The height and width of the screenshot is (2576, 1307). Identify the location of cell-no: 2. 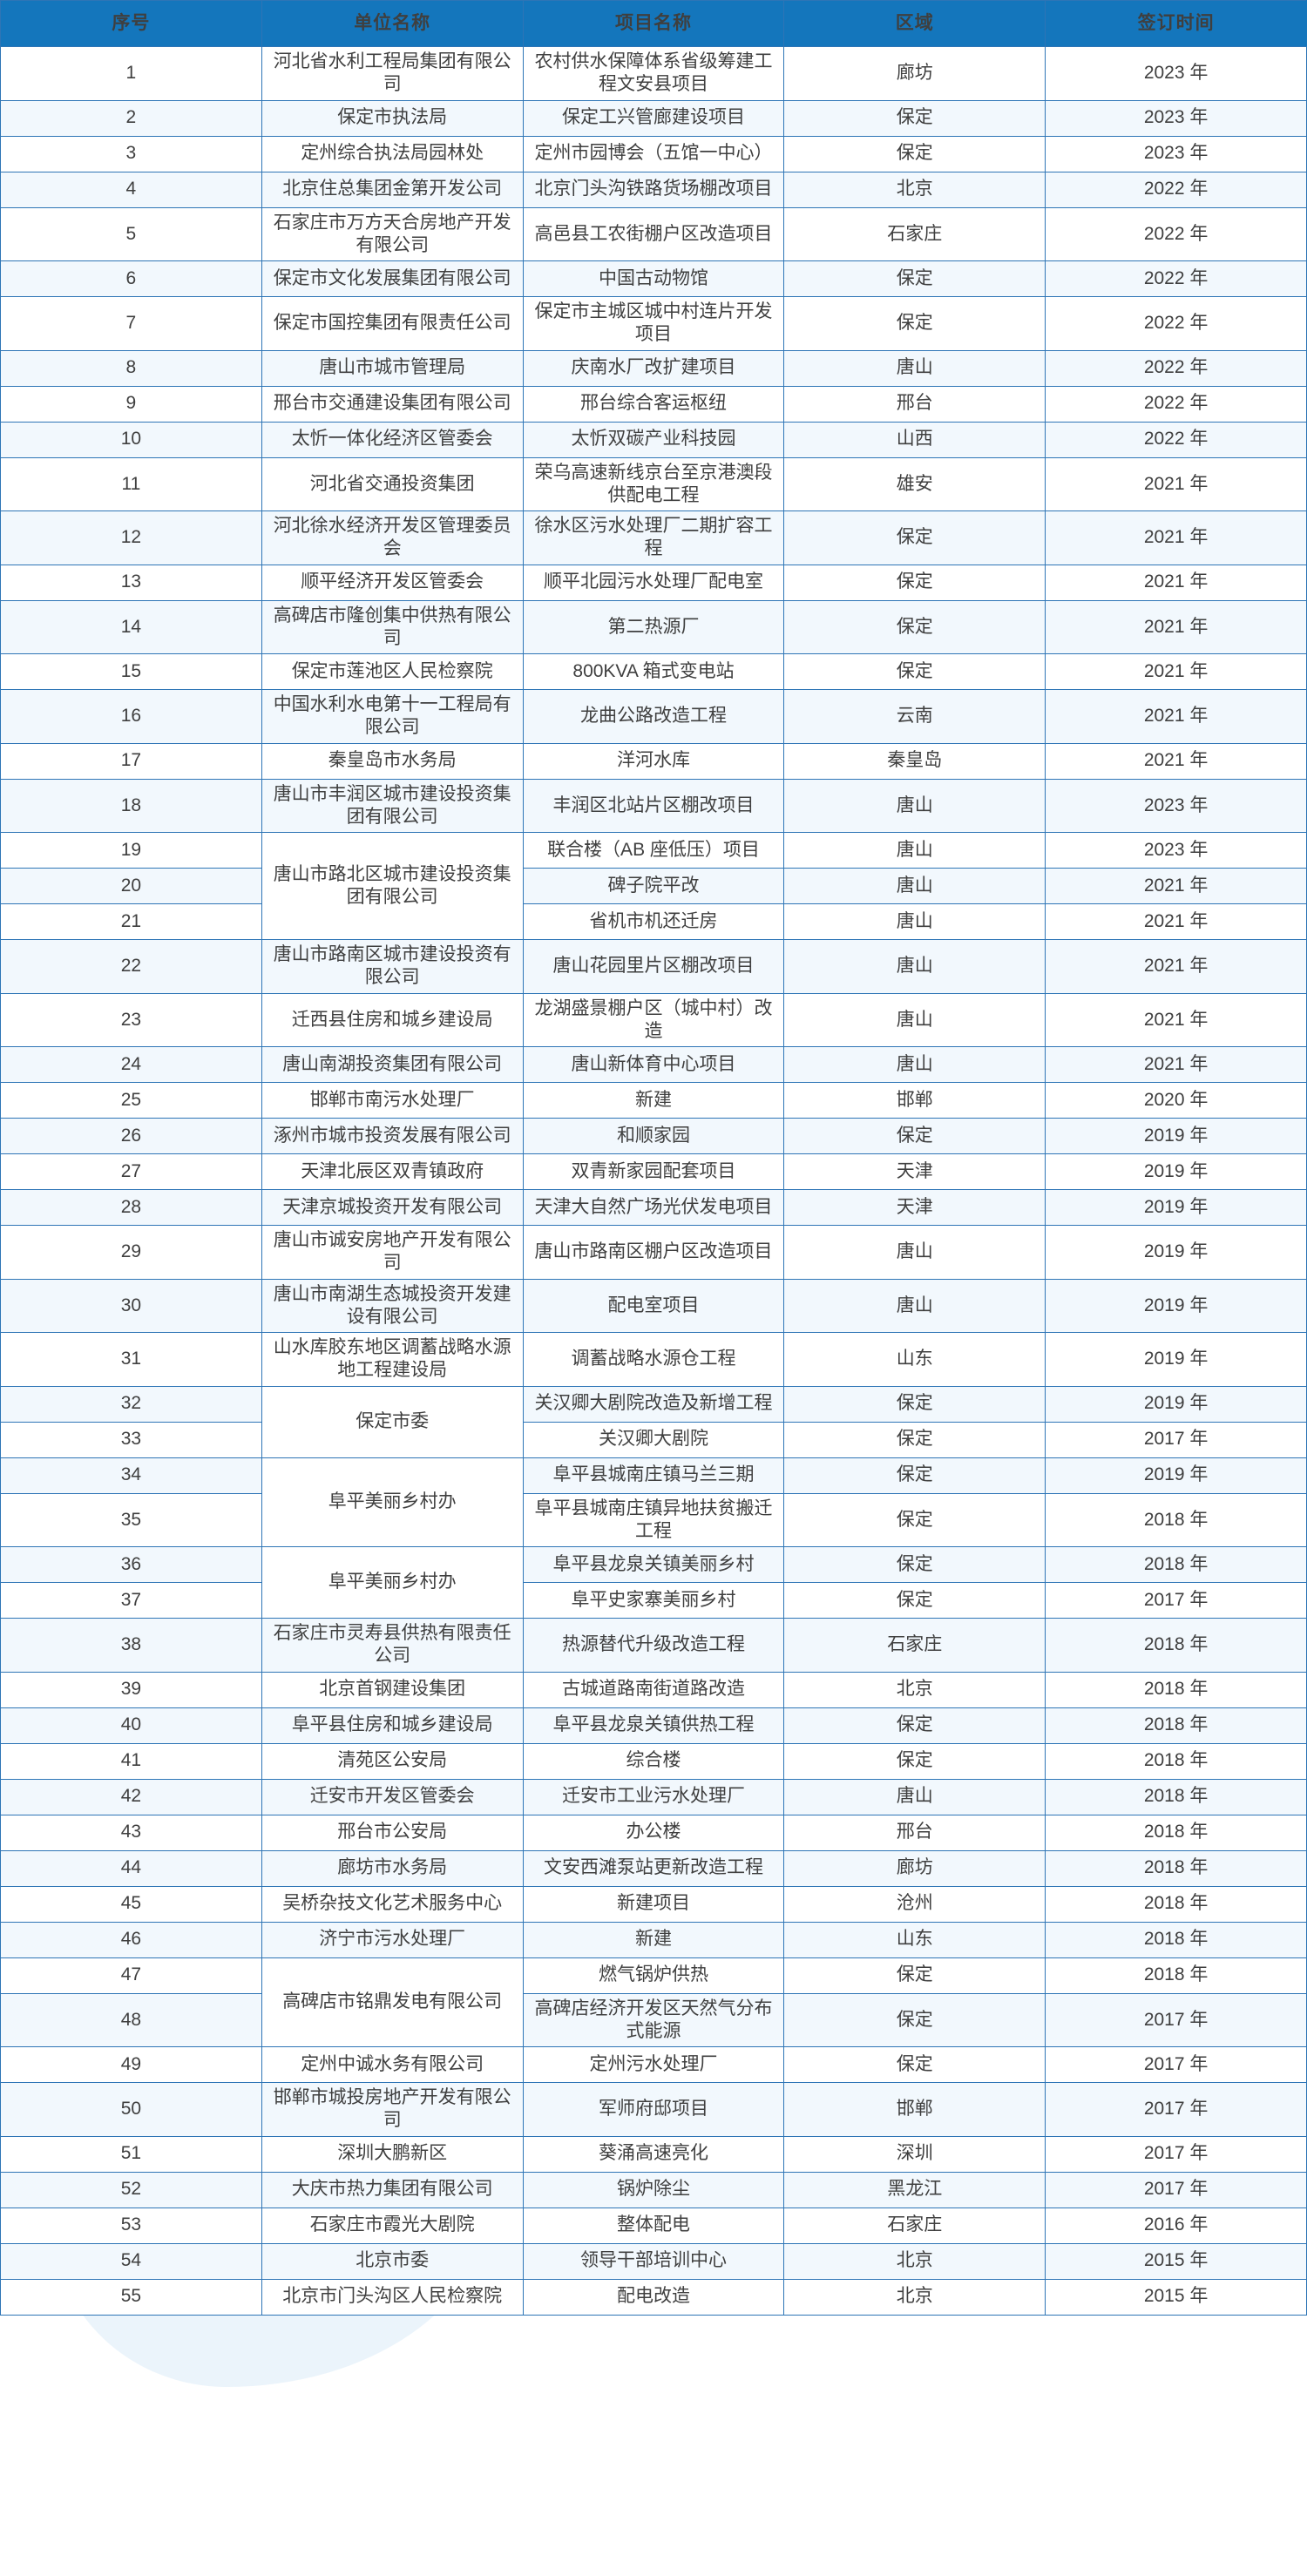
(131, 118).